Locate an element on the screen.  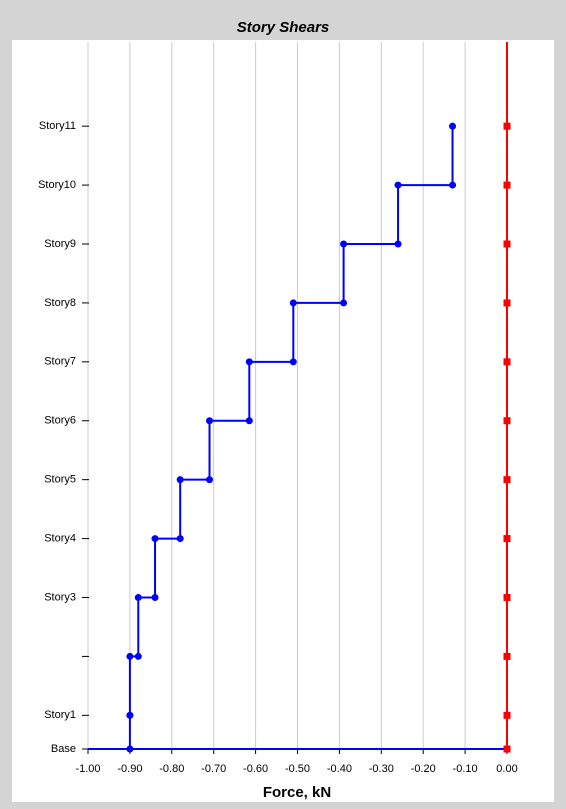
x-axis-title: Force, kN is located at coordinates (297, 792).